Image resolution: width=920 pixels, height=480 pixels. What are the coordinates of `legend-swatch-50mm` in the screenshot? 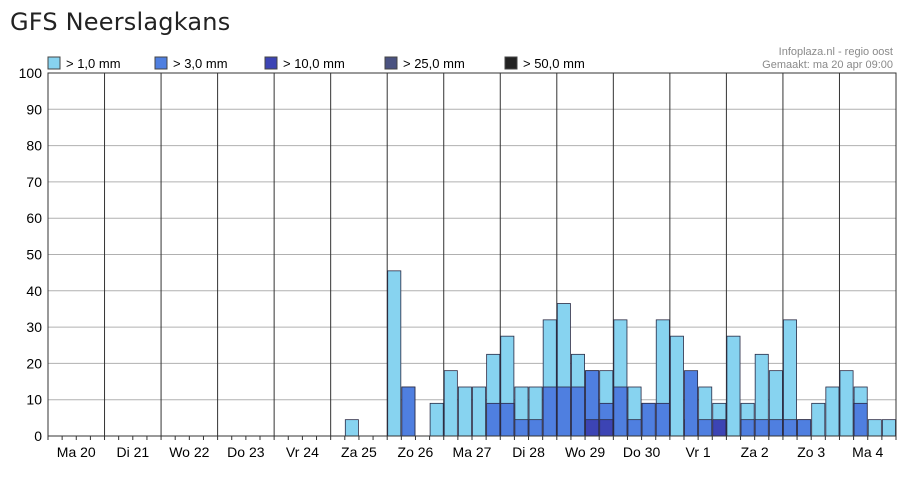 It's located at (511, 63).